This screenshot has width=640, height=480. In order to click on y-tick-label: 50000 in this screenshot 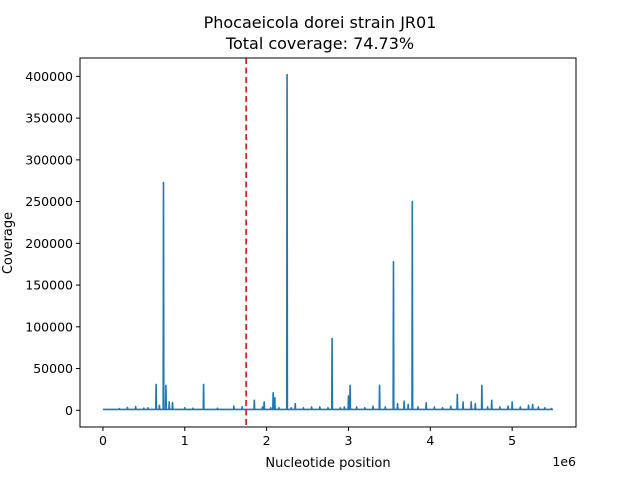, I will do `click(53, 368)`.